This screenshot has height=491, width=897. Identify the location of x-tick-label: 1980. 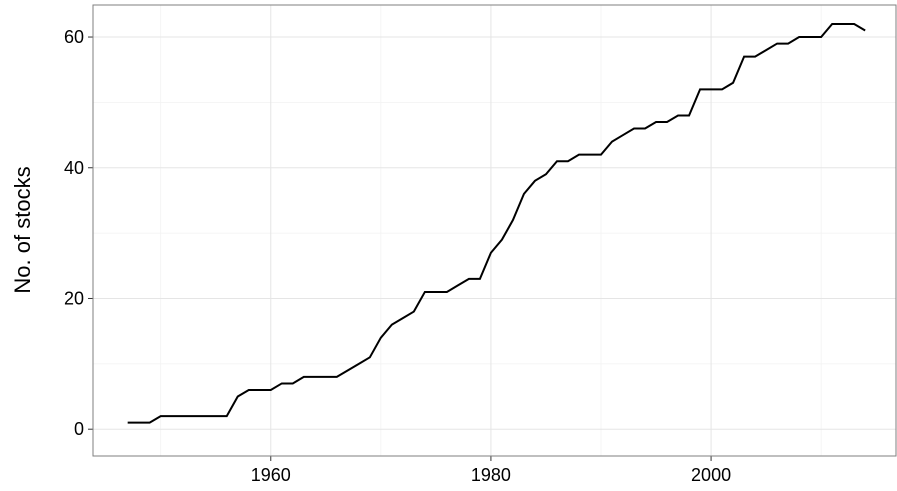
(491, 475).